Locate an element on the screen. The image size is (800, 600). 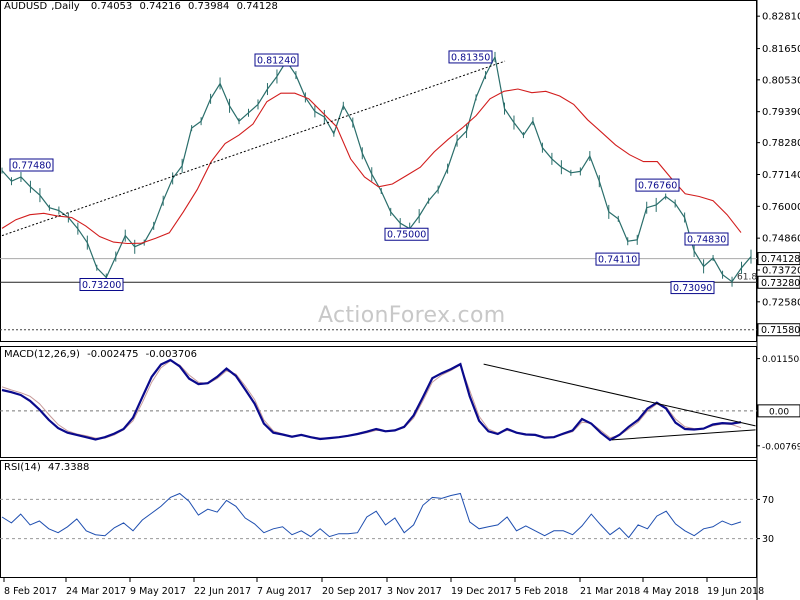
price-annotation-label: 0.75000 is located at coordinates (406, 235).